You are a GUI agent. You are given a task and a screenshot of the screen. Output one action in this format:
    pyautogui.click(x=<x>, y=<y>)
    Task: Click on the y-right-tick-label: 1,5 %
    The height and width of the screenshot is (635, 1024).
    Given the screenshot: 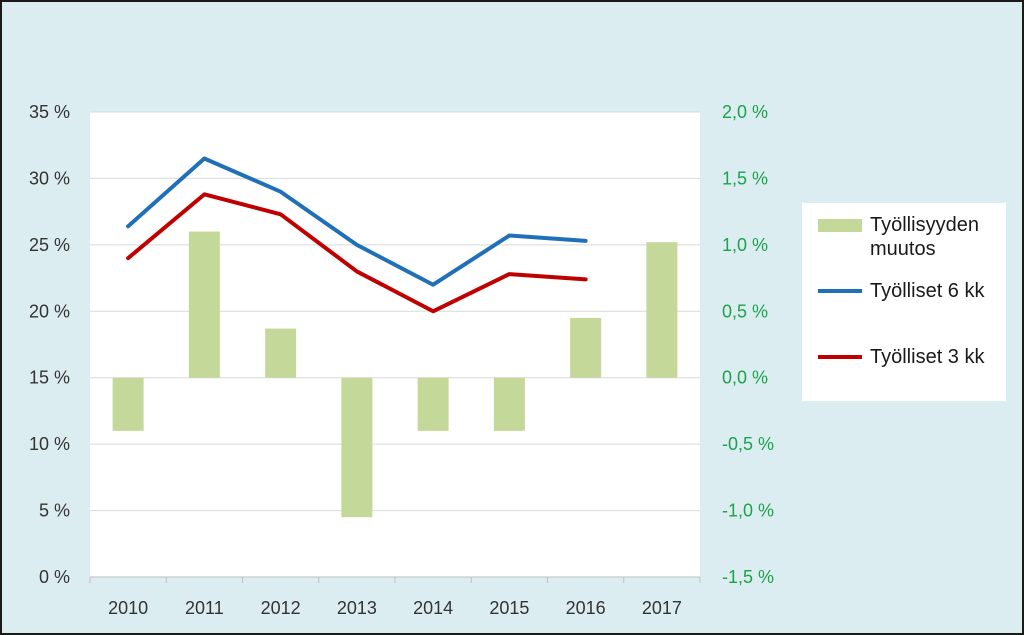 What is the action you would take?
    pyautogui.click(x=745, y=178)
    